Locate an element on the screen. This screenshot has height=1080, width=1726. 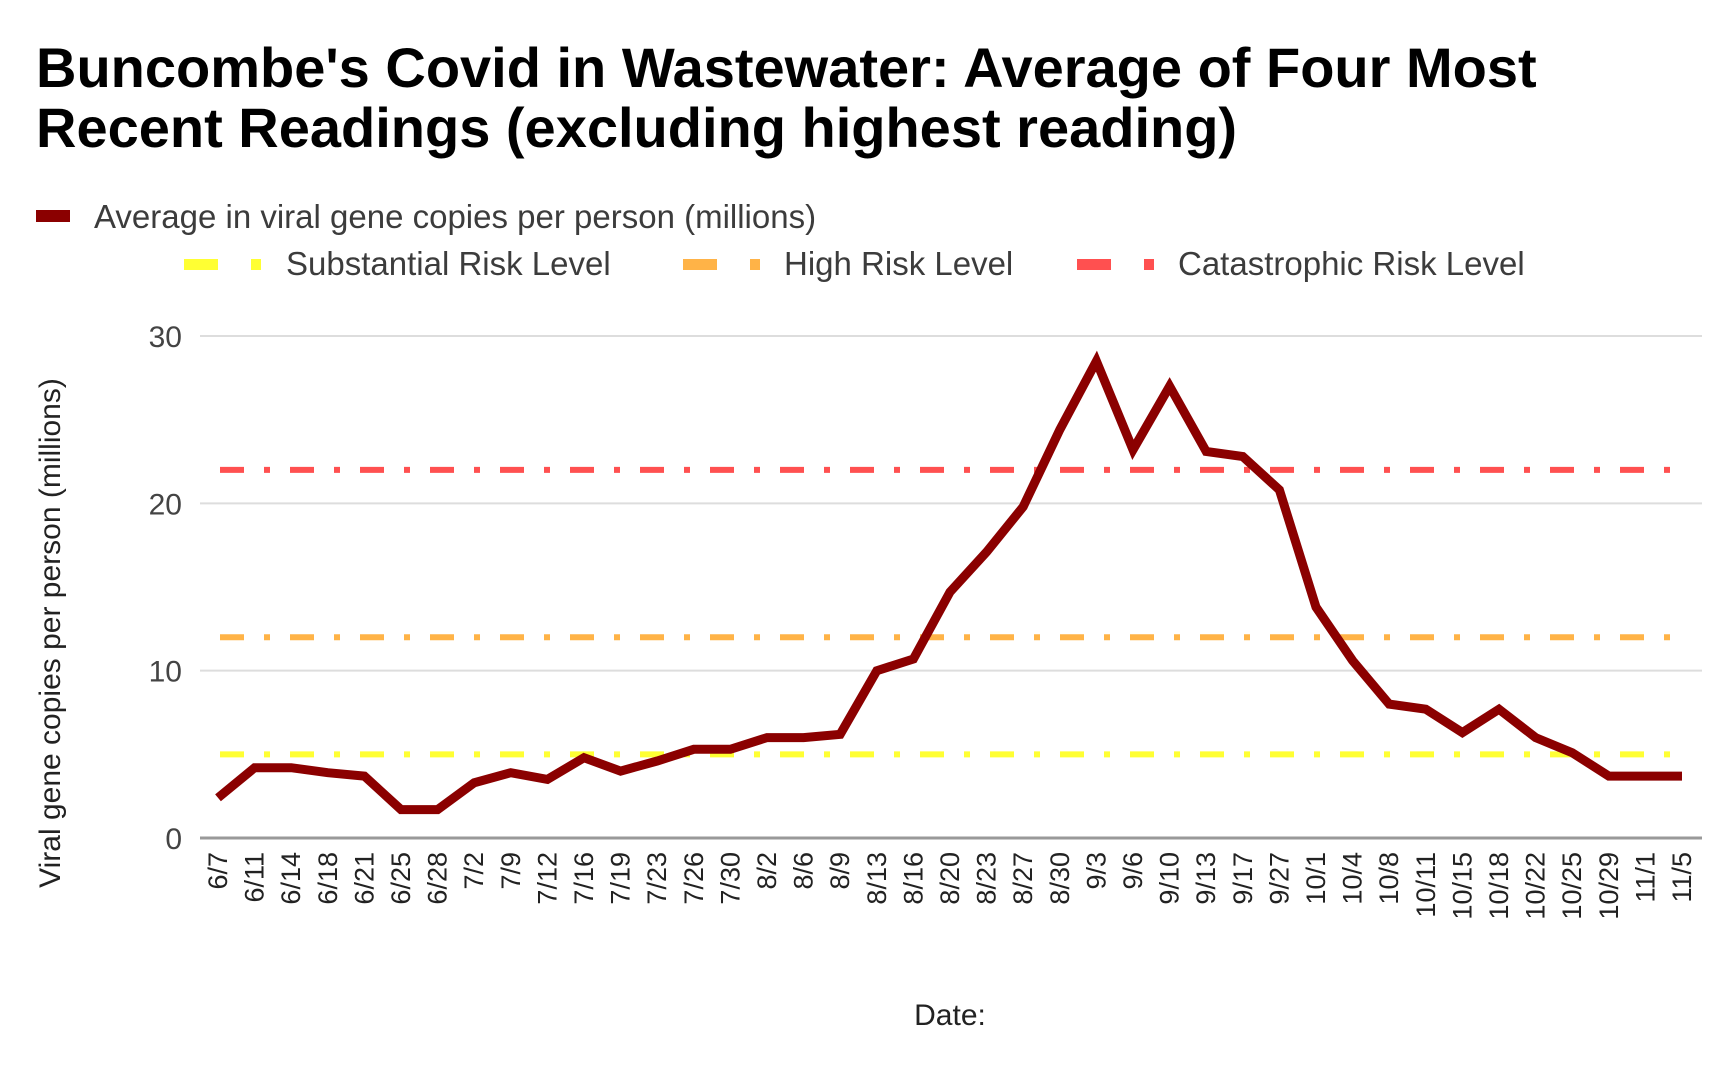
legend-item-high: High Risk Level is located at coordinates (848, 263).